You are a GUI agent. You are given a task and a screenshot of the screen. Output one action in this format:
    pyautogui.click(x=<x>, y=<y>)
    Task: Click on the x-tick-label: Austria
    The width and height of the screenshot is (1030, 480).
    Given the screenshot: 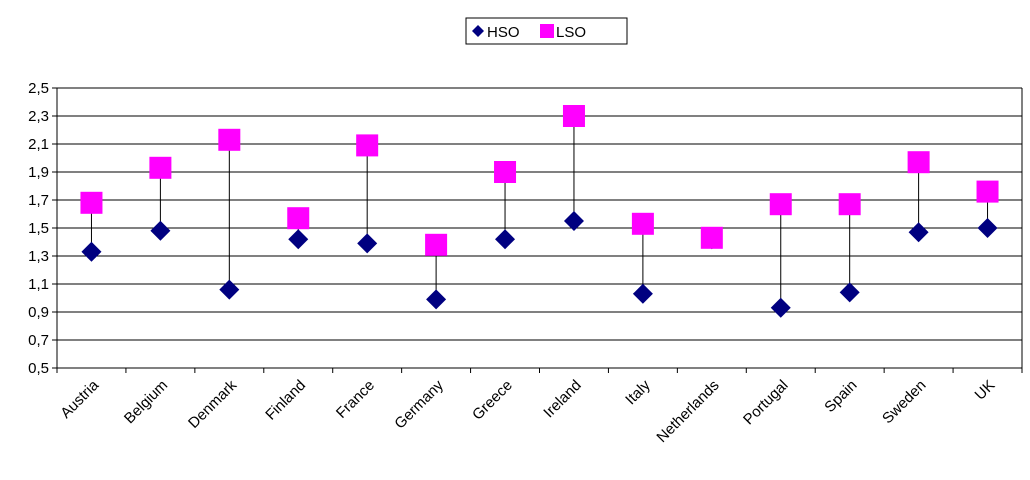 What is the action you would take?
    pyautogui.click(x=79, y=398)
    